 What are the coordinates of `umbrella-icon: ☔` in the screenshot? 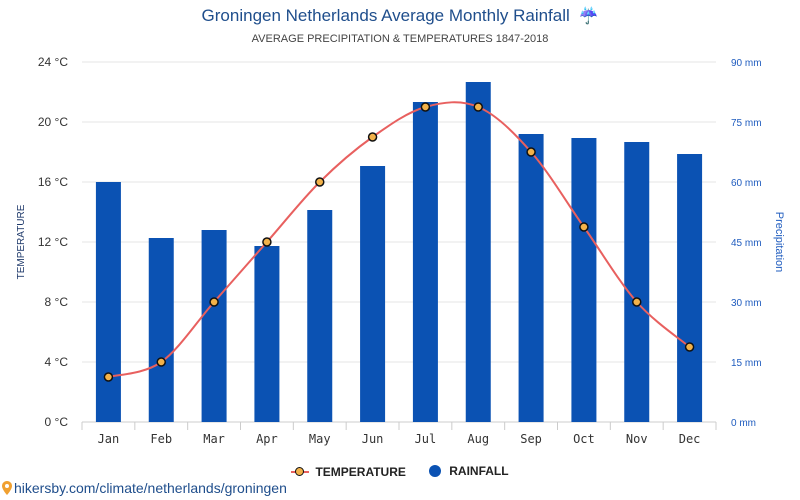 It's located at (588, 16).